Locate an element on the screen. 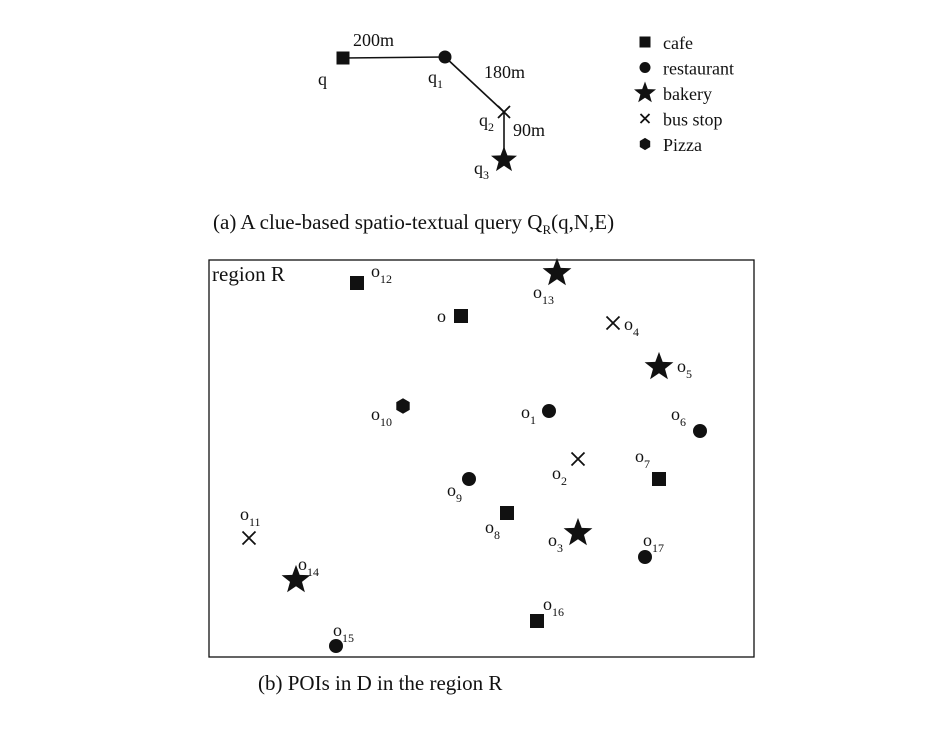 The image size is (952, 729). legend-circle-icon is located at coordinates (645, 67).